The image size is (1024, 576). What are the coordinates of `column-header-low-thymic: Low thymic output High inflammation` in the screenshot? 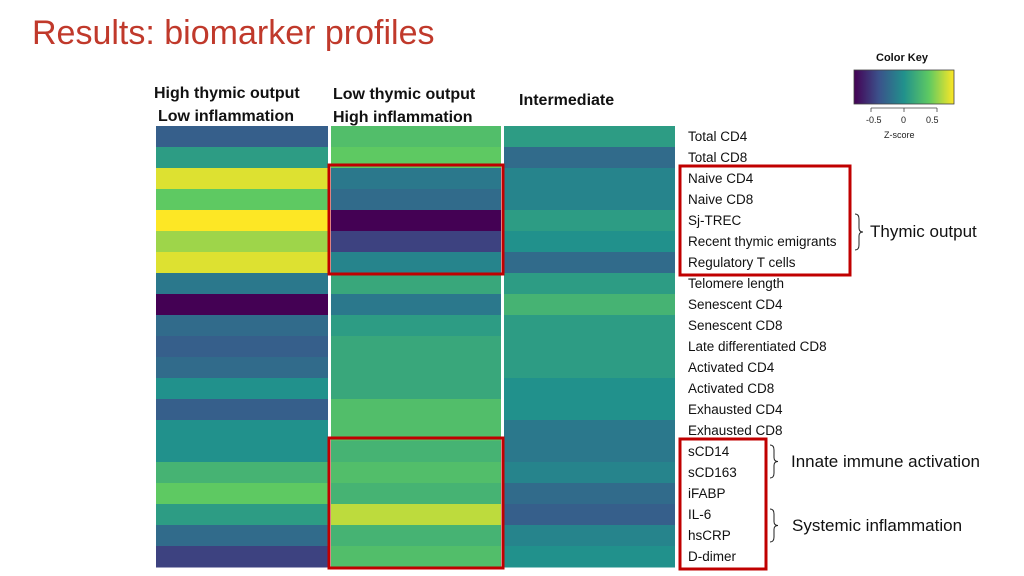 It's located at (404, 106).